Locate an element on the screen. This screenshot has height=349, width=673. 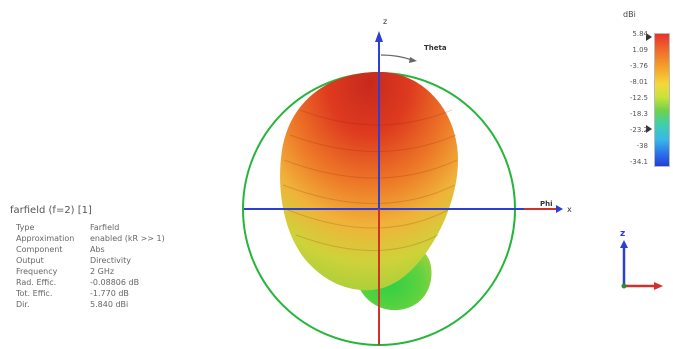
info-value: Directivity is located at coordinates (111, 260).